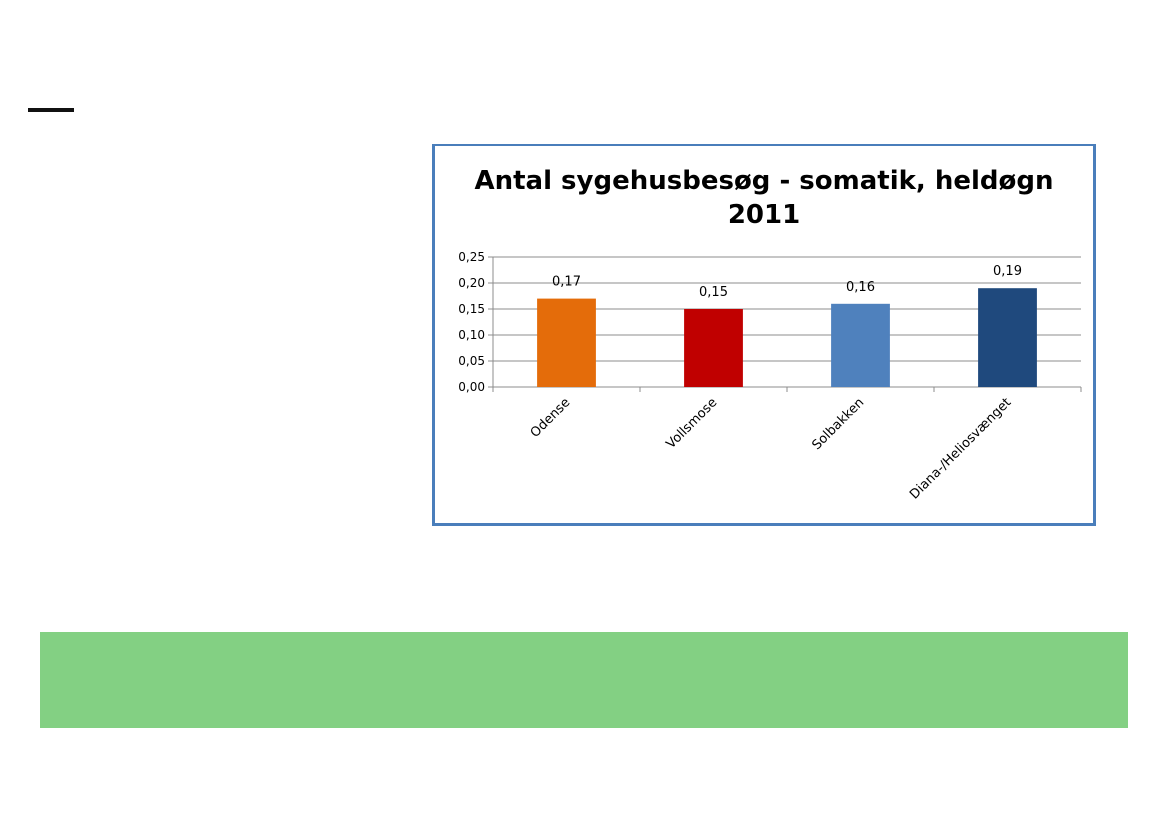 This screenshot has height=827, width=1169. I want to click on green-banner, so click(584, 680).